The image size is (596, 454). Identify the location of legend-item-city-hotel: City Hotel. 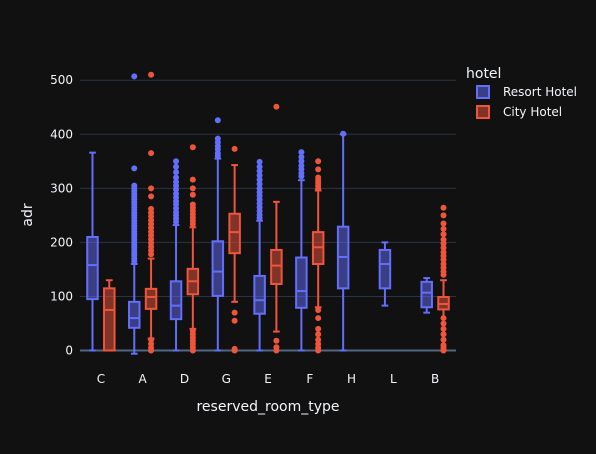
(519, 112).